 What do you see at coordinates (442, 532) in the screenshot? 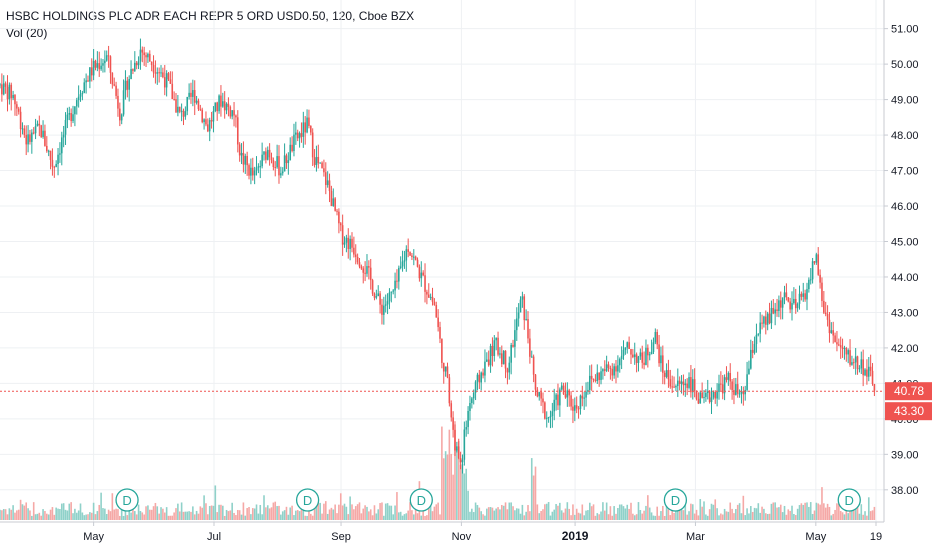
I see `time-axis: May Jul Sep Nov 2019 Mar May 19` at bounding box center [442, 532].